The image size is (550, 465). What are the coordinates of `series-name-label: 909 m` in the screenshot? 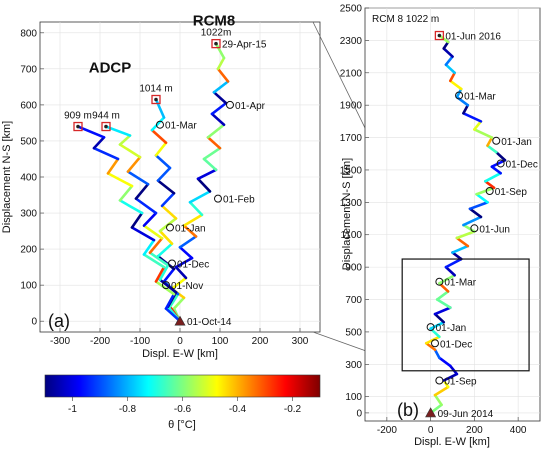 It's located at (78, 116).